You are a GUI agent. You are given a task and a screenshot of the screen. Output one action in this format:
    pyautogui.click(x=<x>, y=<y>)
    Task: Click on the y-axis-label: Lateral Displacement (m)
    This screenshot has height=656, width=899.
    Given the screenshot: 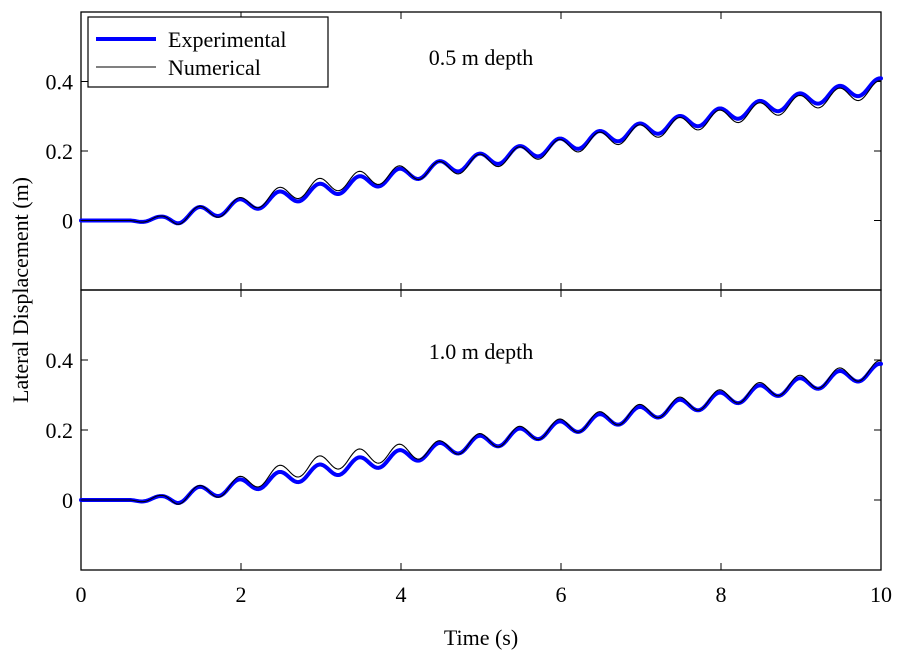 What is the action you would take?
    pyautogui.click(x=20, y=290)
    